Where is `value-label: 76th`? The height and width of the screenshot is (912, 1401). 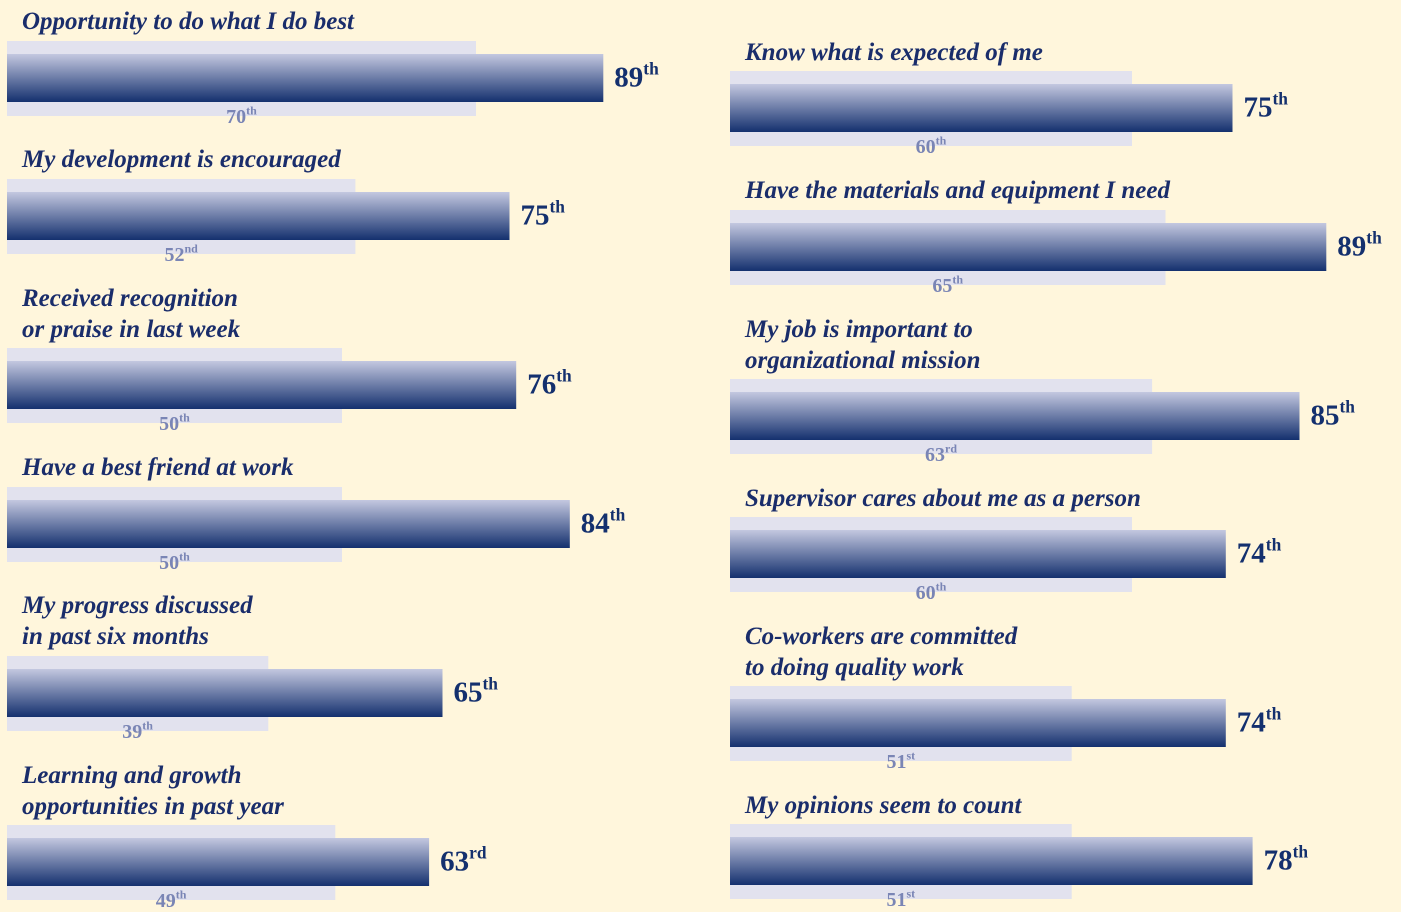
value-label: 76th is located at coordinates (549, 383).